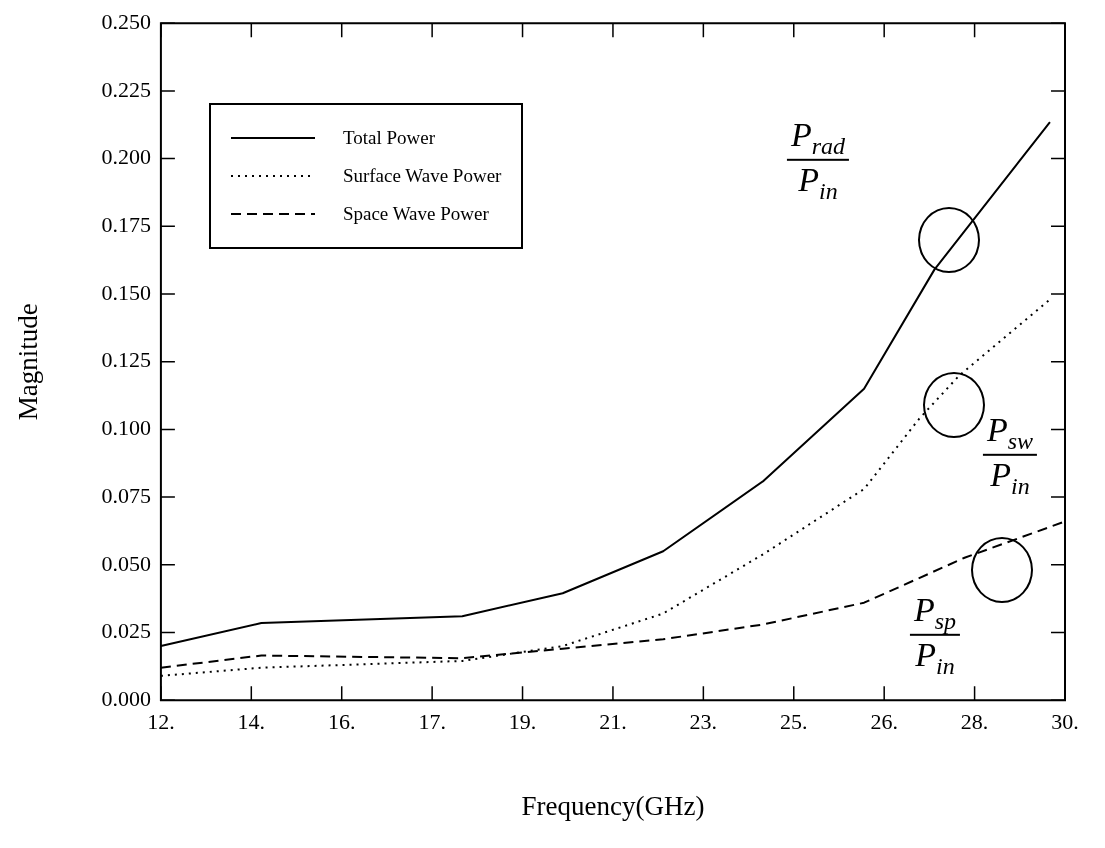 The image size is (1105, 848). What do you see at coordinates (126, 563) in the screenshot?
I see `y-tick-label: 0.050` at bounding box center [126, 563].